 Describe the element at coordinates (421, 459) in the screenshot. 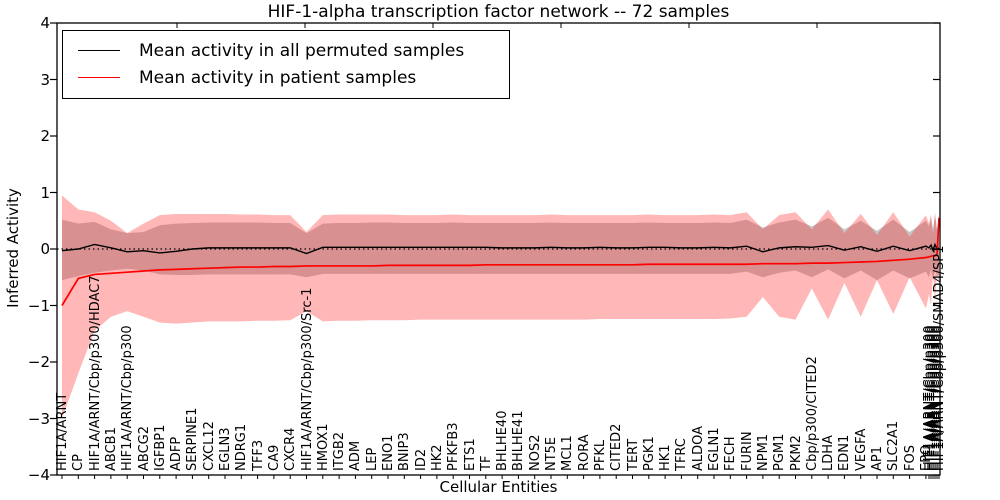

I see `x-tick-label: ID2` at that location.